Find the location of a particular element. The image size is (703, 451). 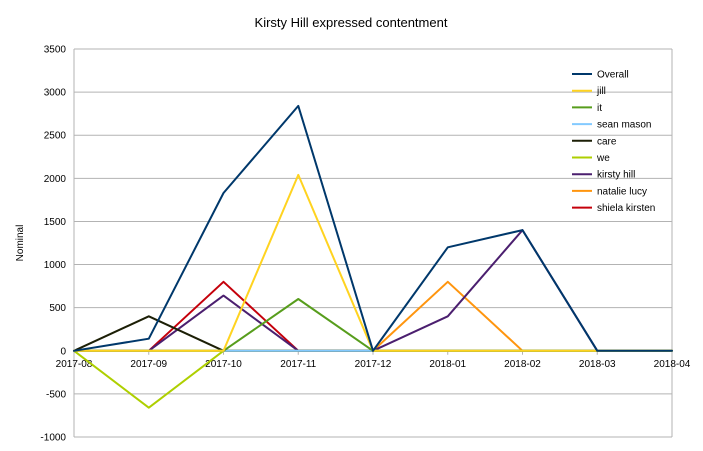

y-tick-label: 1000 is located at coordinates (55, 265).